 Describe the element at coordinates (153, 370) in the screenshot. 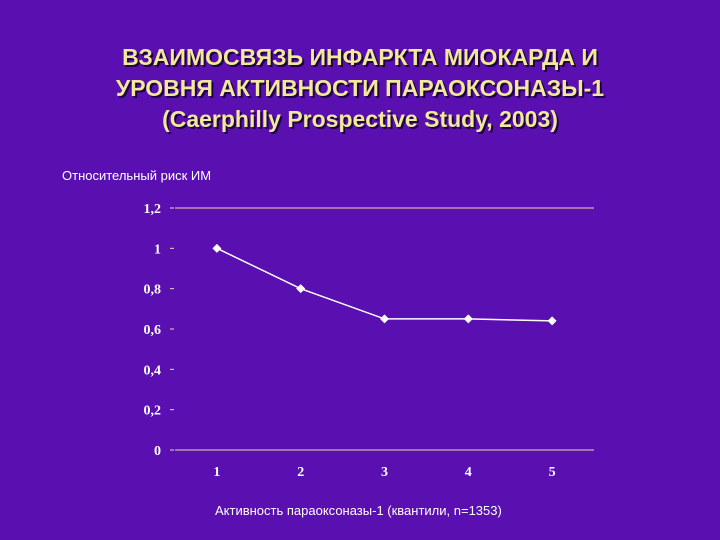

I see `y-tick-label: 0,4` at that location.